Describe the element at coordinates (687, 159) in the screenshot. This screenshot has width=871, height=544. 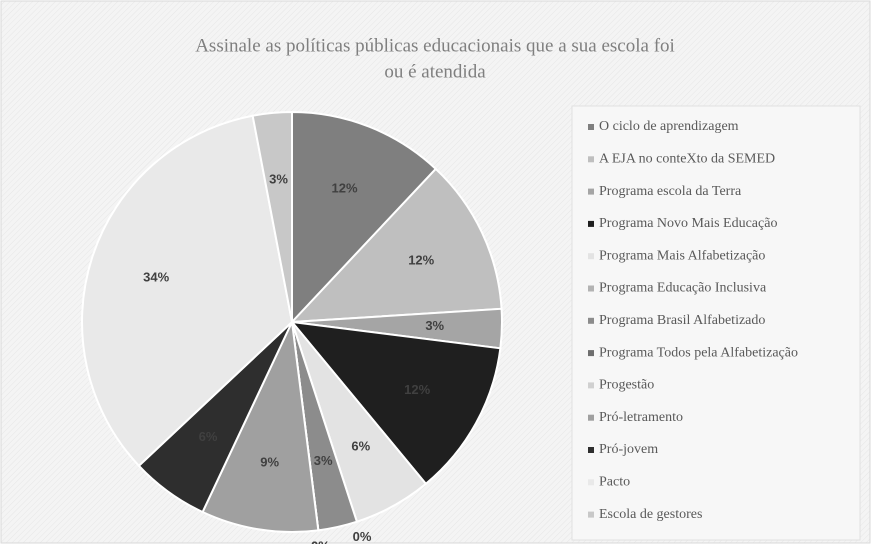
I see `legend-label: A EJA no conteXto da SEMED` at that location.